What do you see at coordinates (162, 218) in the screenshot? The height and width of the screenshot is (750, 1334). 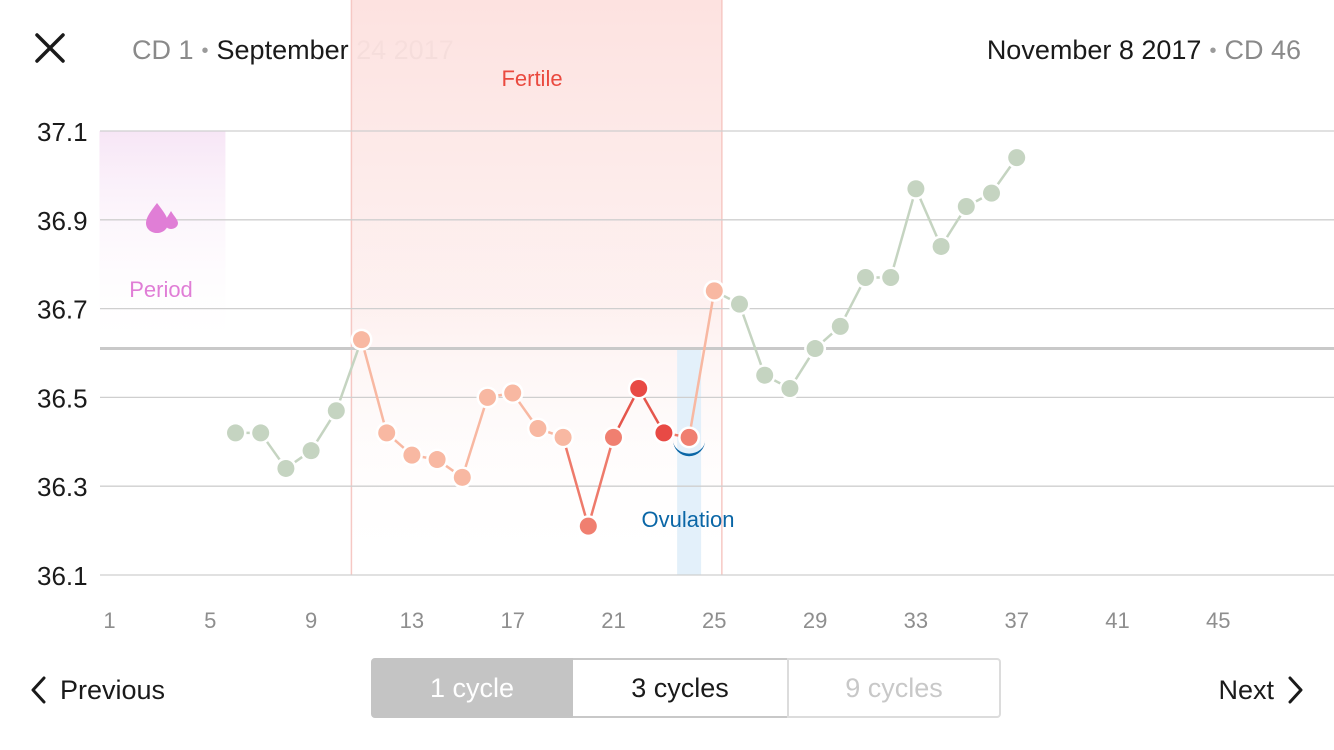 I see `period-drops-icon` at bounding box center [162, 218].